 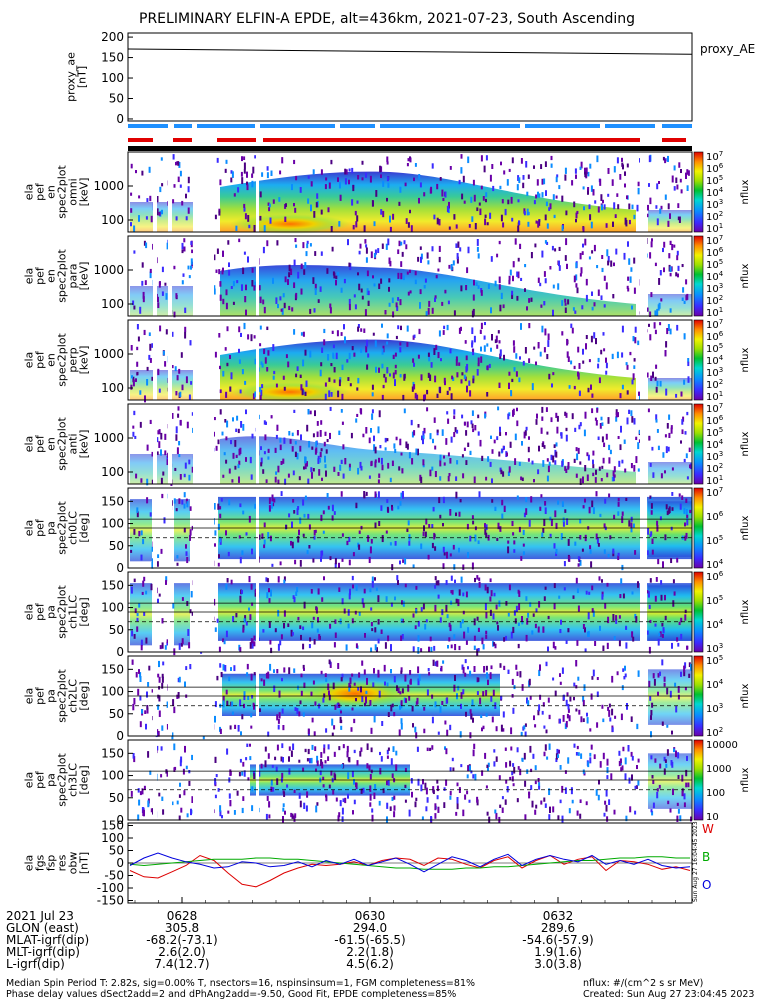 What do you see at coordinates (677, 126) in the screenshot?
I see `status-bar-blue` at bounding box center [677, 126].